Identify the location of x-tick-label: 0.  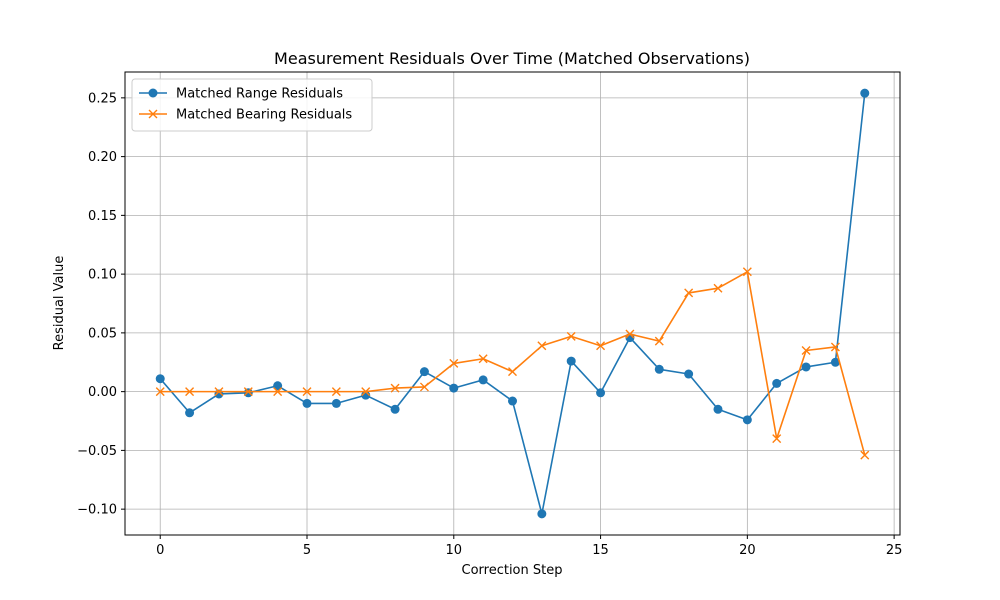
(160, 550).